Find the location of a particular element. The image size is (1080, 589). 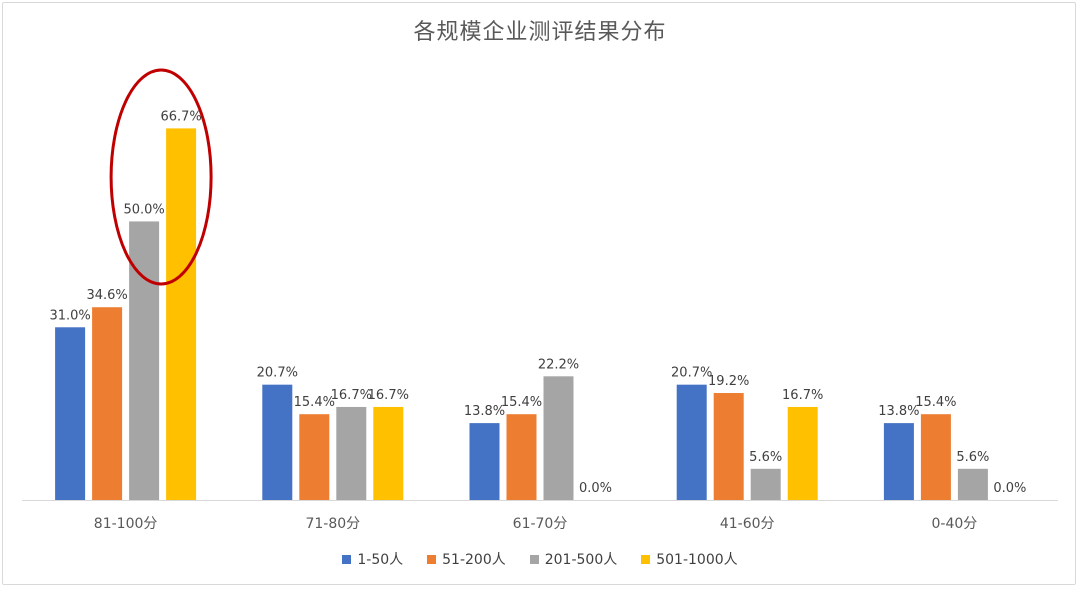

legend-item: 501-1000人 is located at coordinates (689, 559).